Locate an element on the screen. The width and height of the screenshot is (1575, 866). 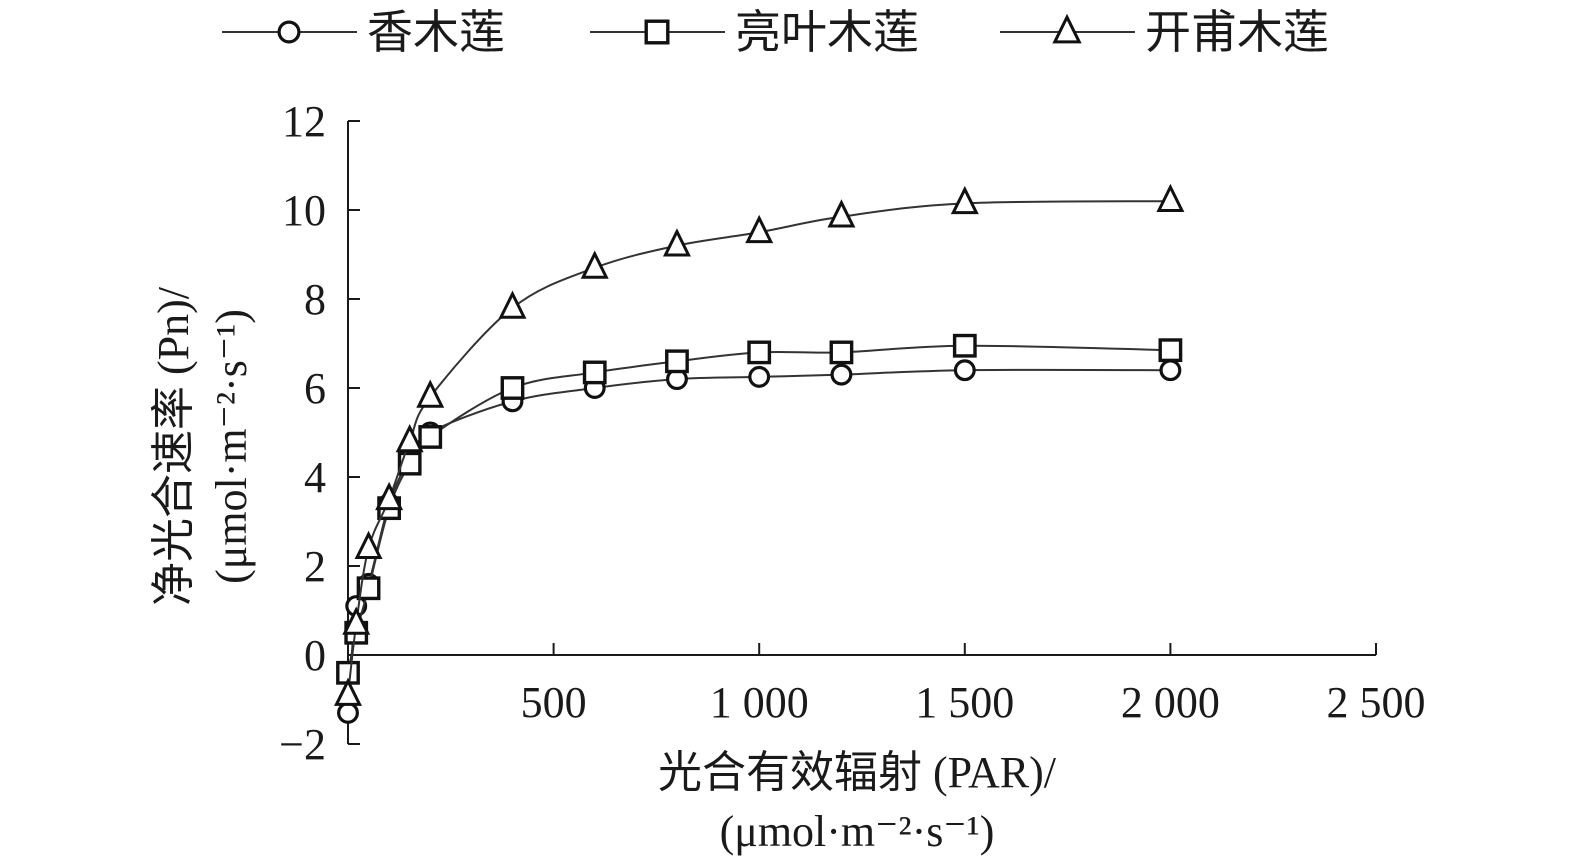
x-axis-ticks: 500 1 000 1 500 2 000 2 500 is located at coordinates (973, 685).